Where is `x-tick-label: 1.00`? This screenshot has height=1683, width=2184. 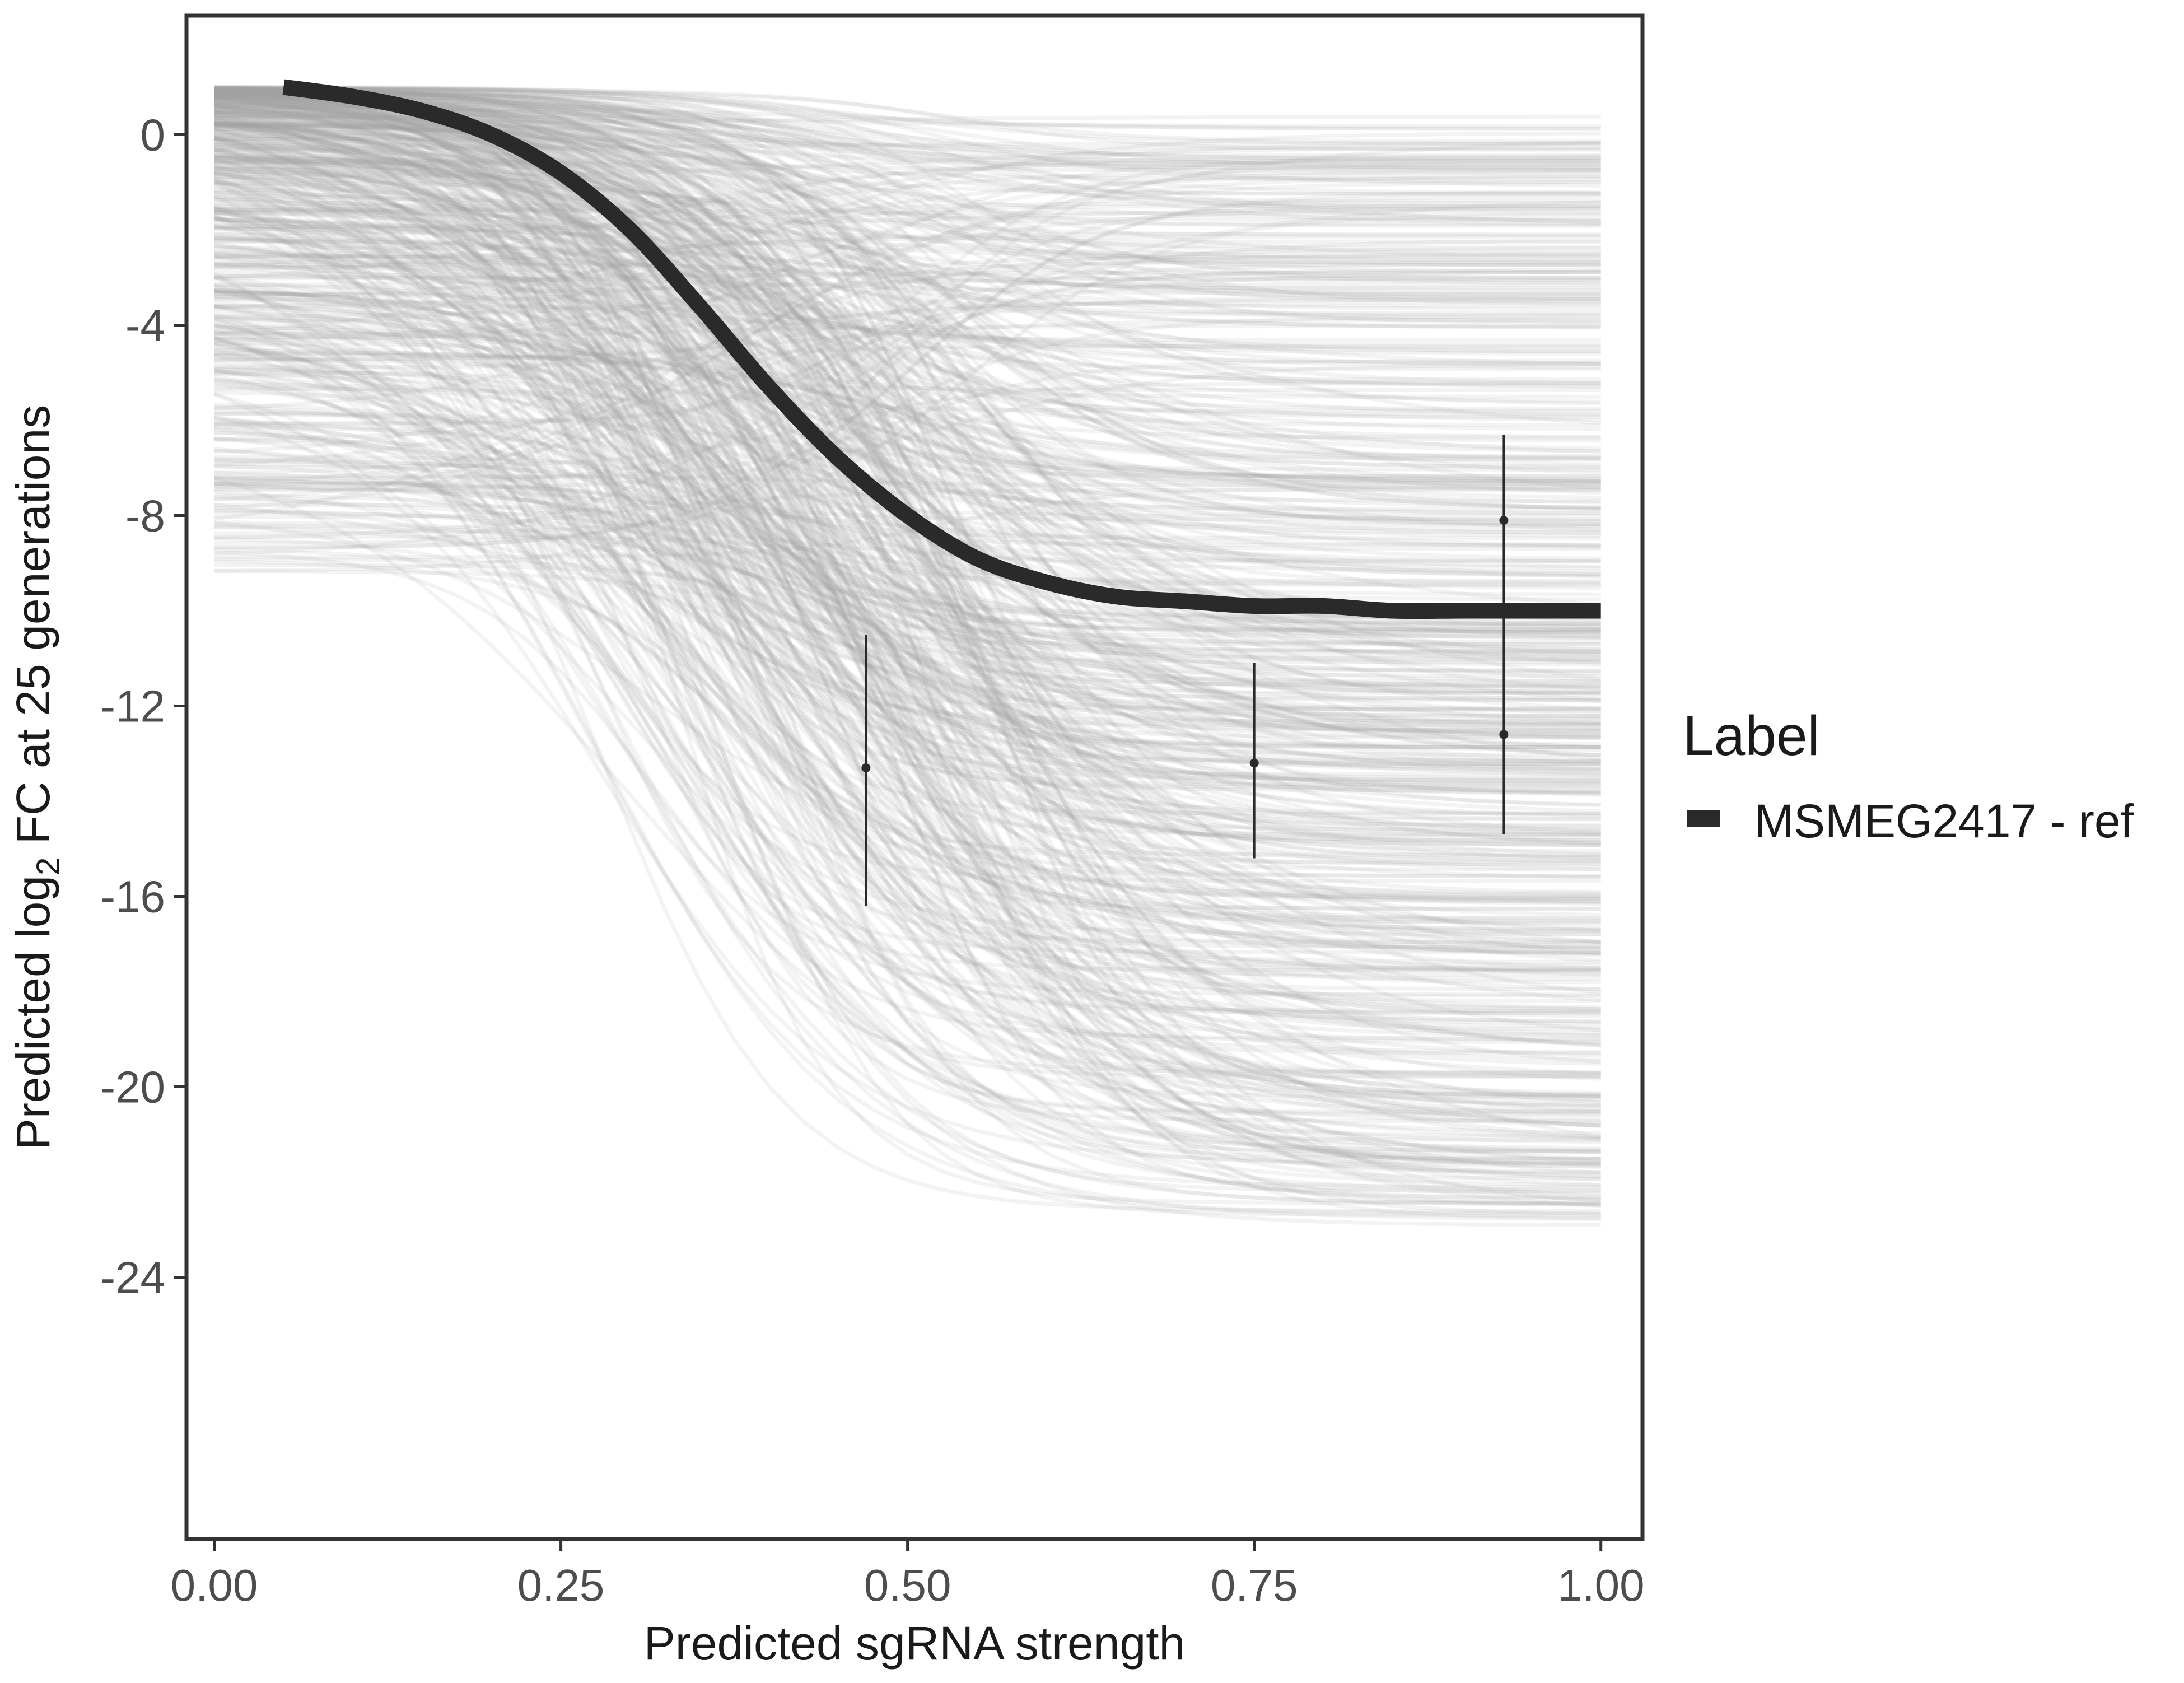 x-tick-label: 1.00 is located at coordinates (1601, 1585).